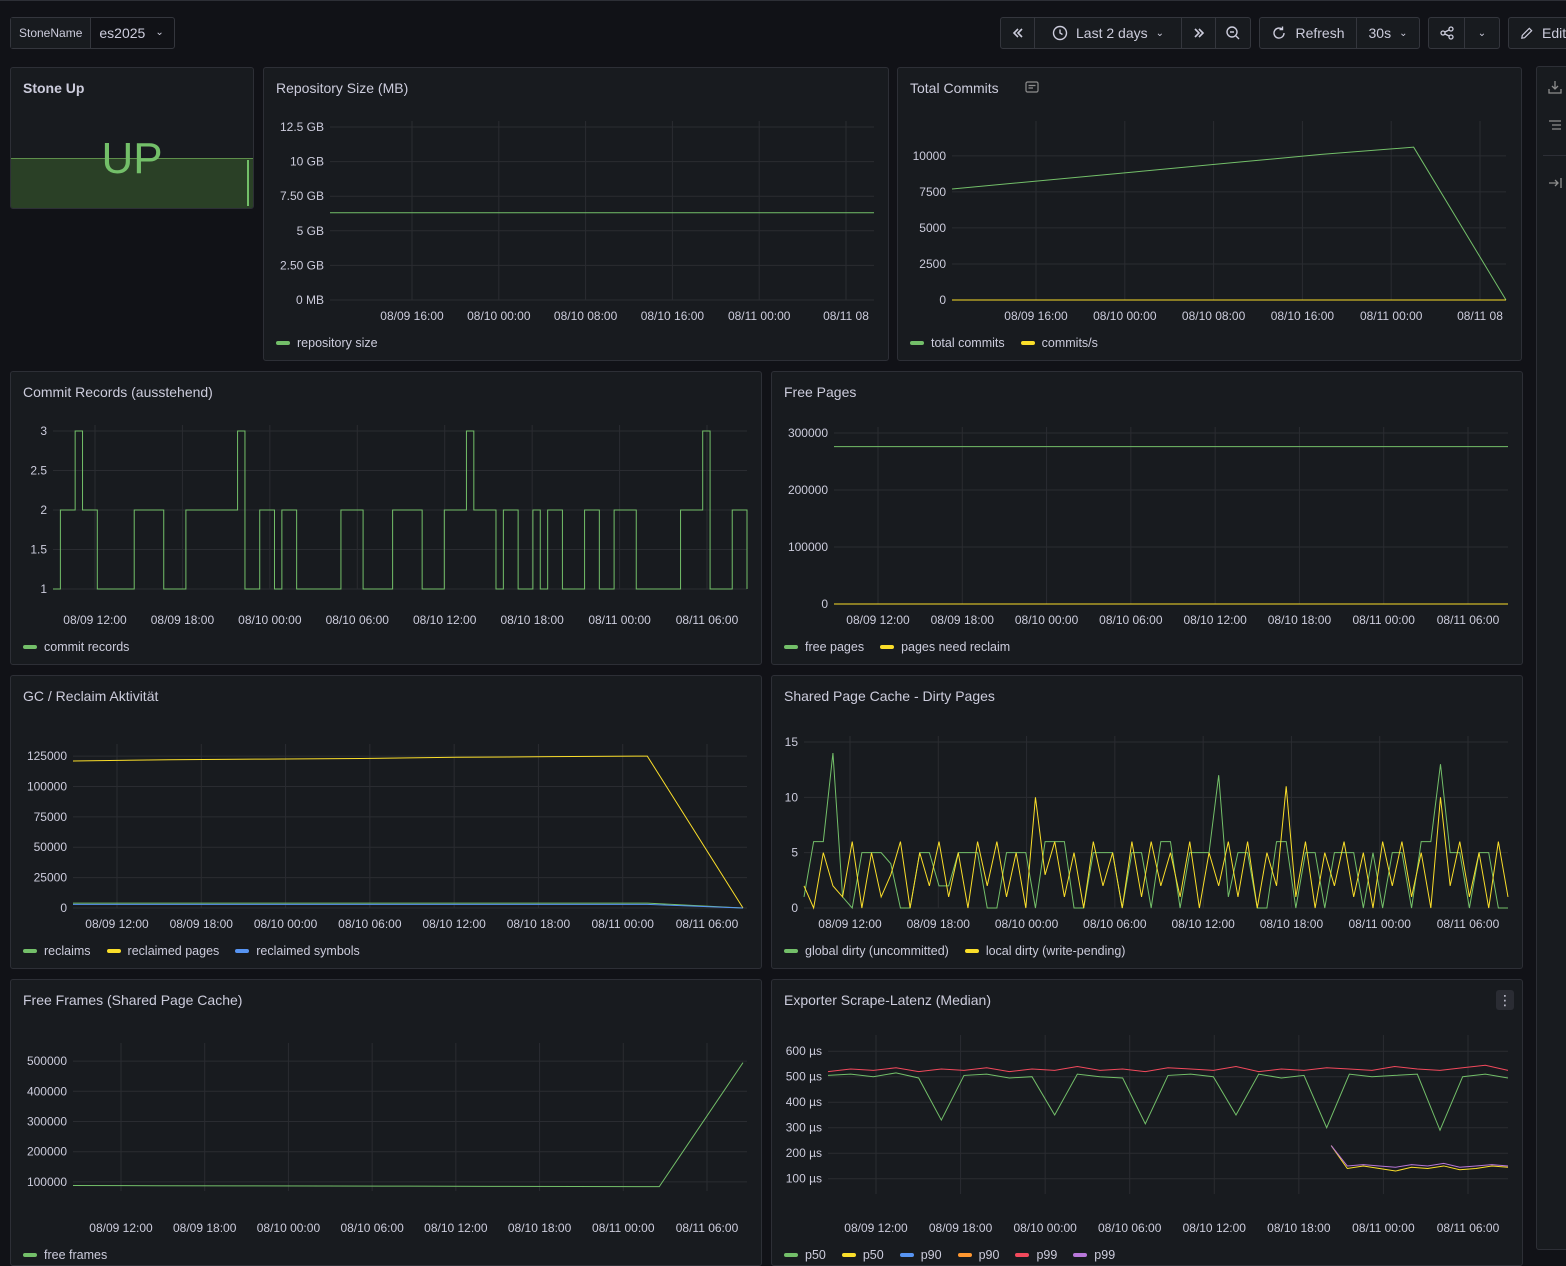 This screenshot has height=1266, width=1566. I want to click on x-tick-label: 08/09 18:00, so click(961, 1228).